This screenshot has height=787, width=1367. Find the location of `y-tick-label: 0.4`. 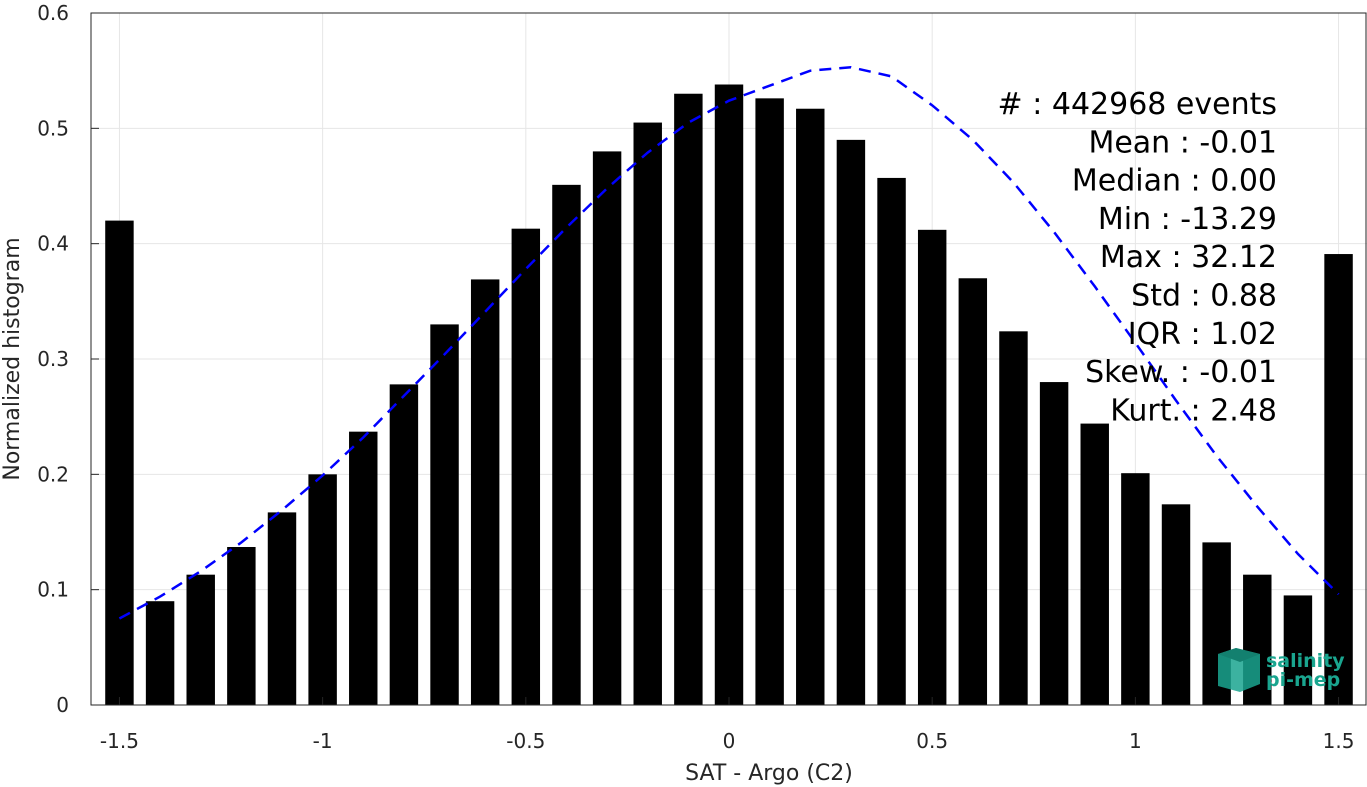

y-tick-label: 0.4 is located at coordinates (53, 244).